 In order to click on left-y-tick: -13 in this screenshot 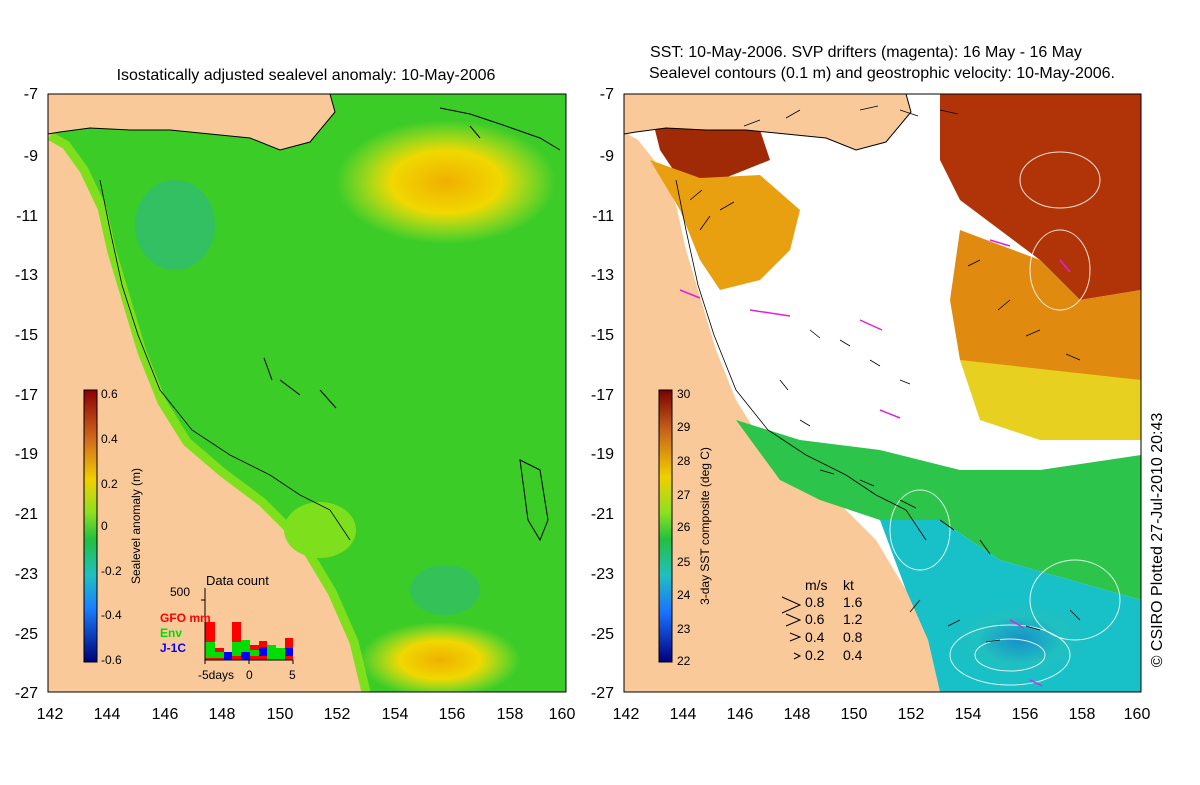, I will do `click(26, 275)`.